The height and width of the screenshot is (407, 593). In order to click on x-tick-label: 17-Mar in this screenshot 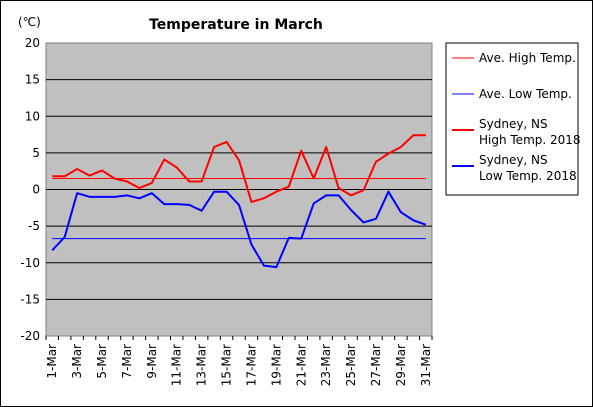, I will do `click(251, 365)`.